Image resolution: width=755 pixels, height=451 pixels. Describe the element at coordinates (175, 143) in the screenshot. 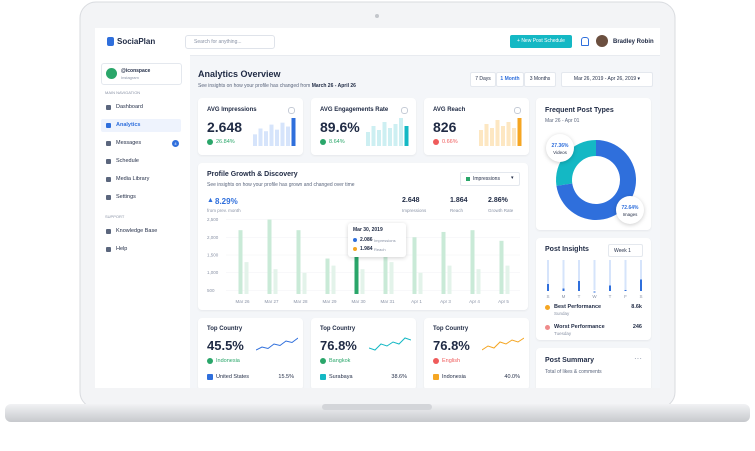

I see `nav-badge: 4` at that location.